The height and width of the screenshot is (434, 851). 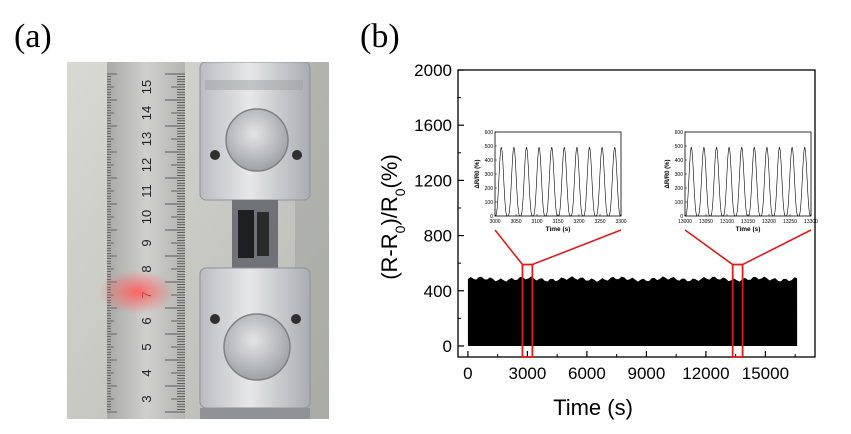 What do you see at coordinates (727, 222) in the screenshot?
I see `inset-x-tick-label: 13100` at bounding box center [727, 222].